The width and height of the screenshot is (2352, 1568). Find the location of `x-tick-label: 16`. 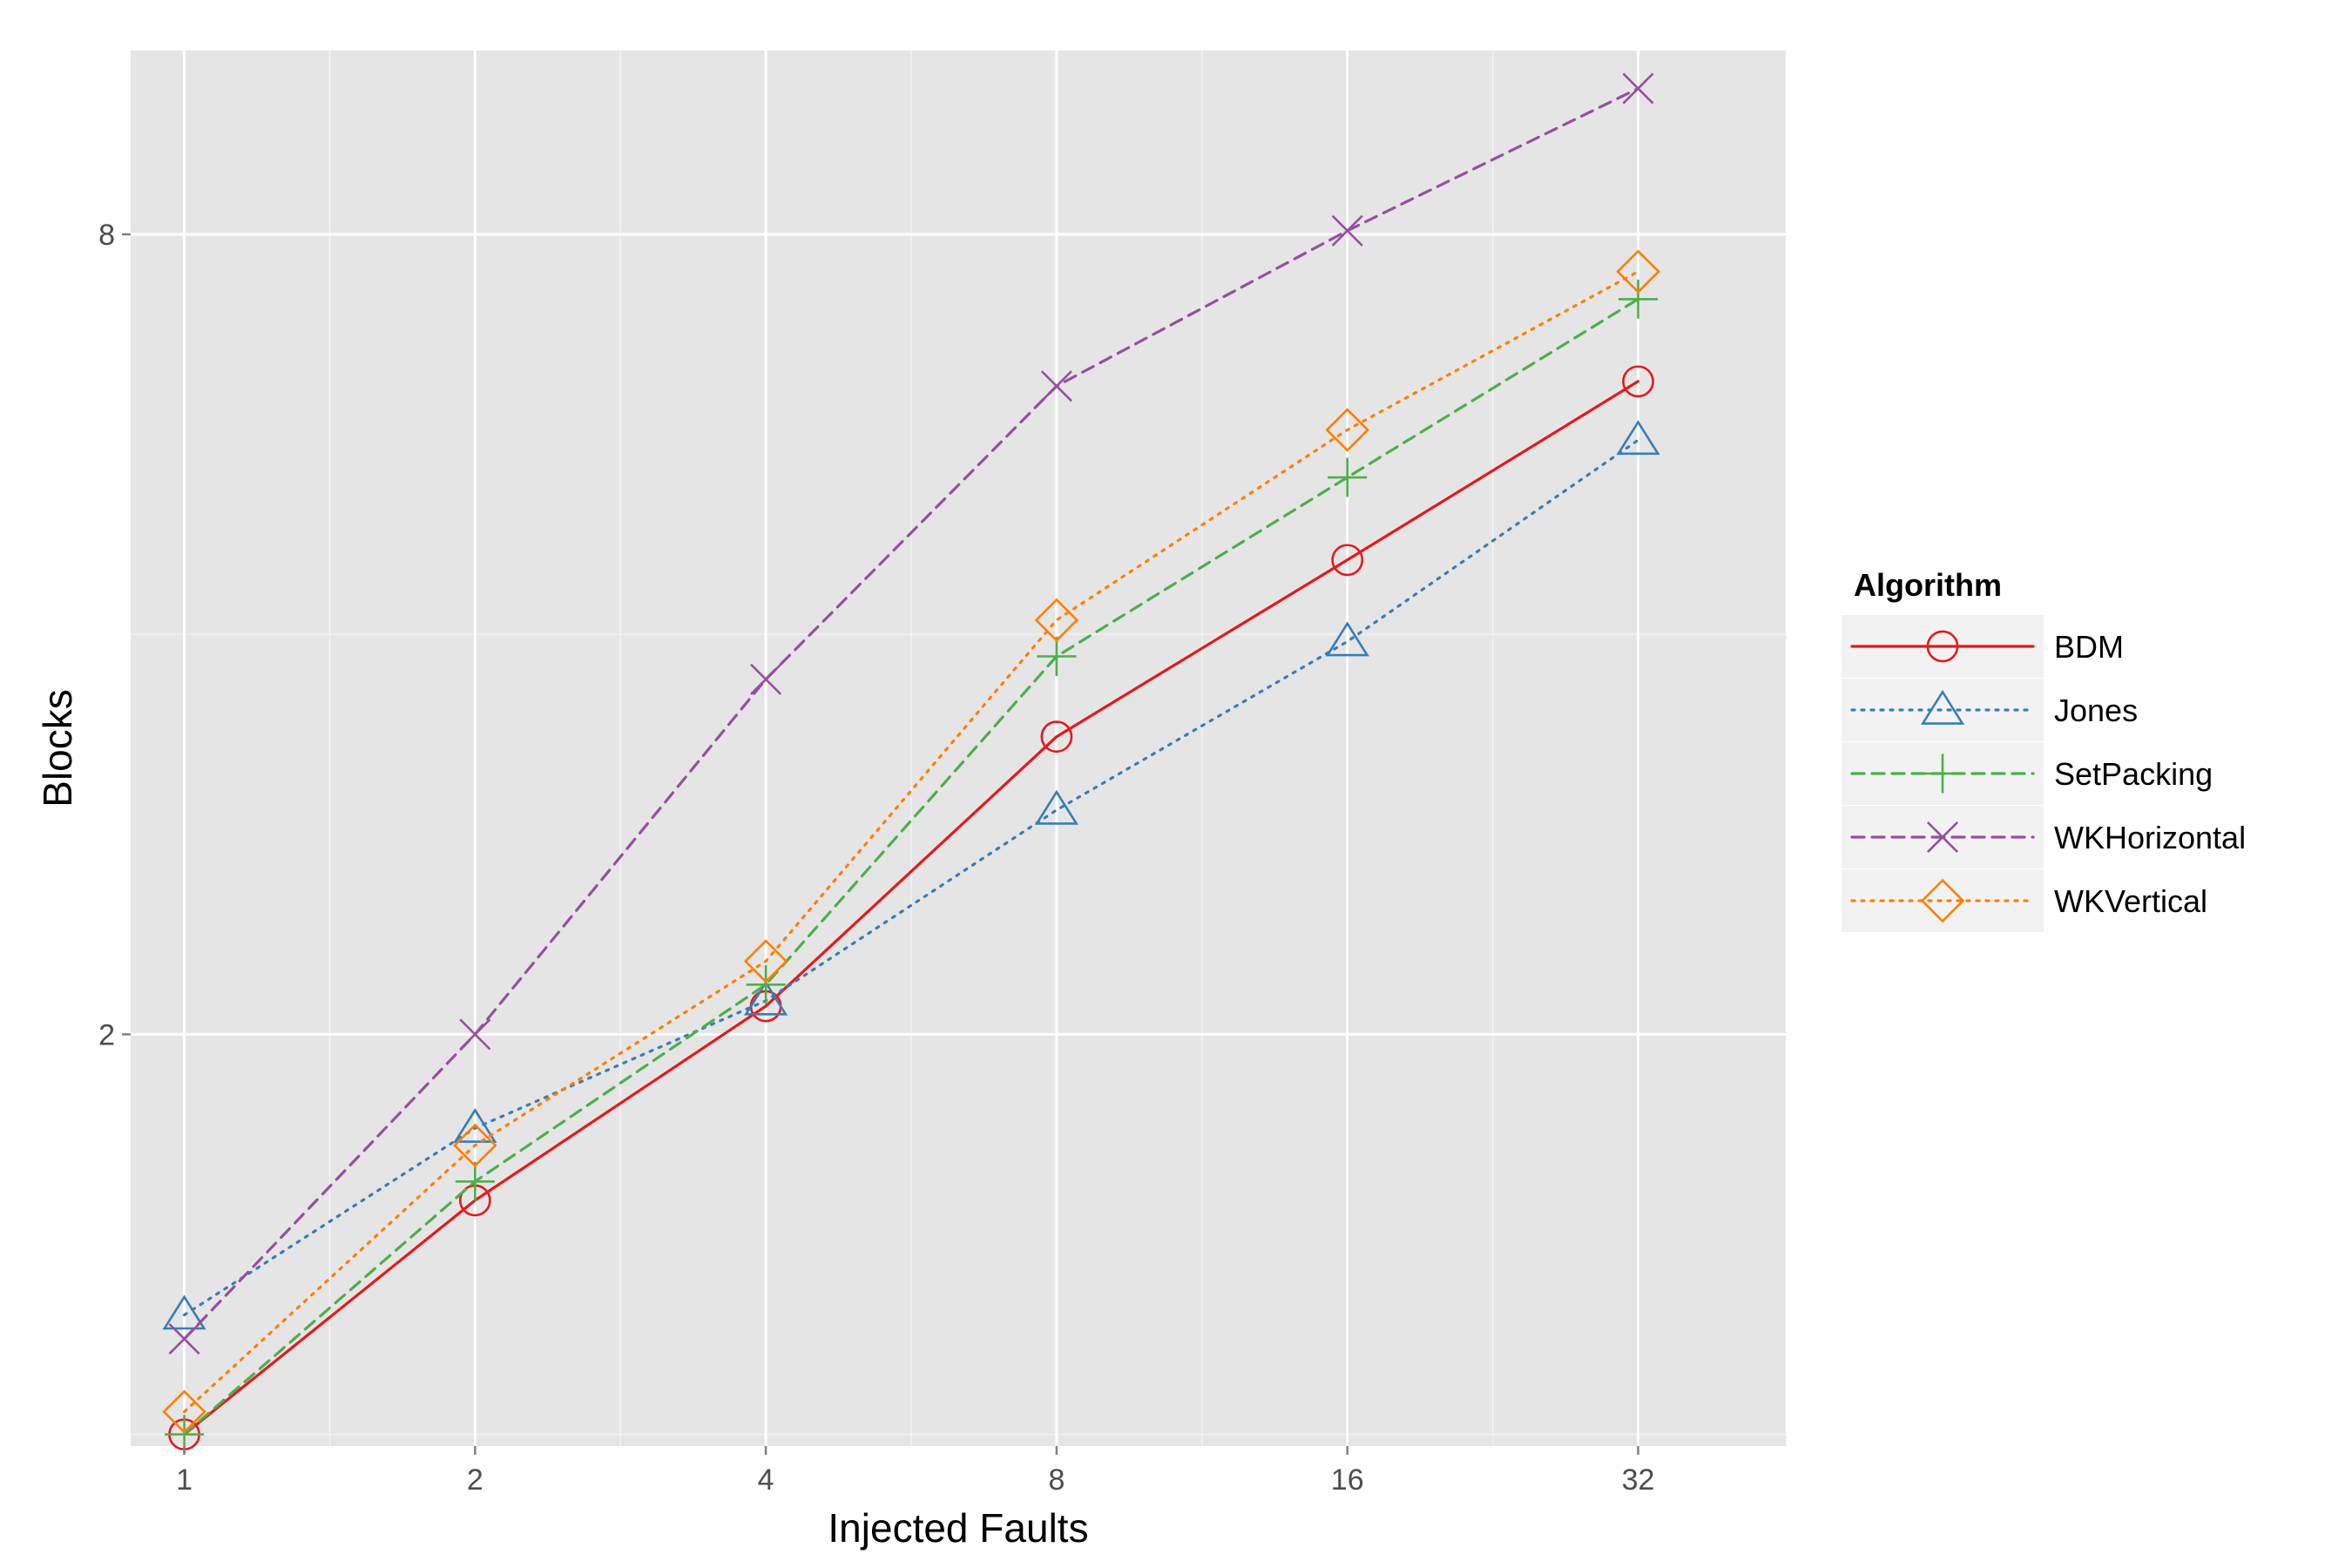

x-tick-label: 16 is located at coordinates (1348, 1480).